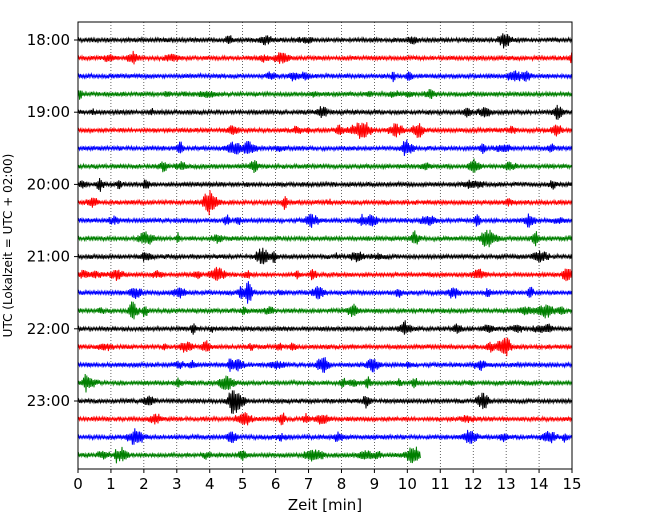 The image size is (650, 520). Describe the element at coordinates (571, 484) in the screenshot. I see `x-tick-label-15: 15` at that location.